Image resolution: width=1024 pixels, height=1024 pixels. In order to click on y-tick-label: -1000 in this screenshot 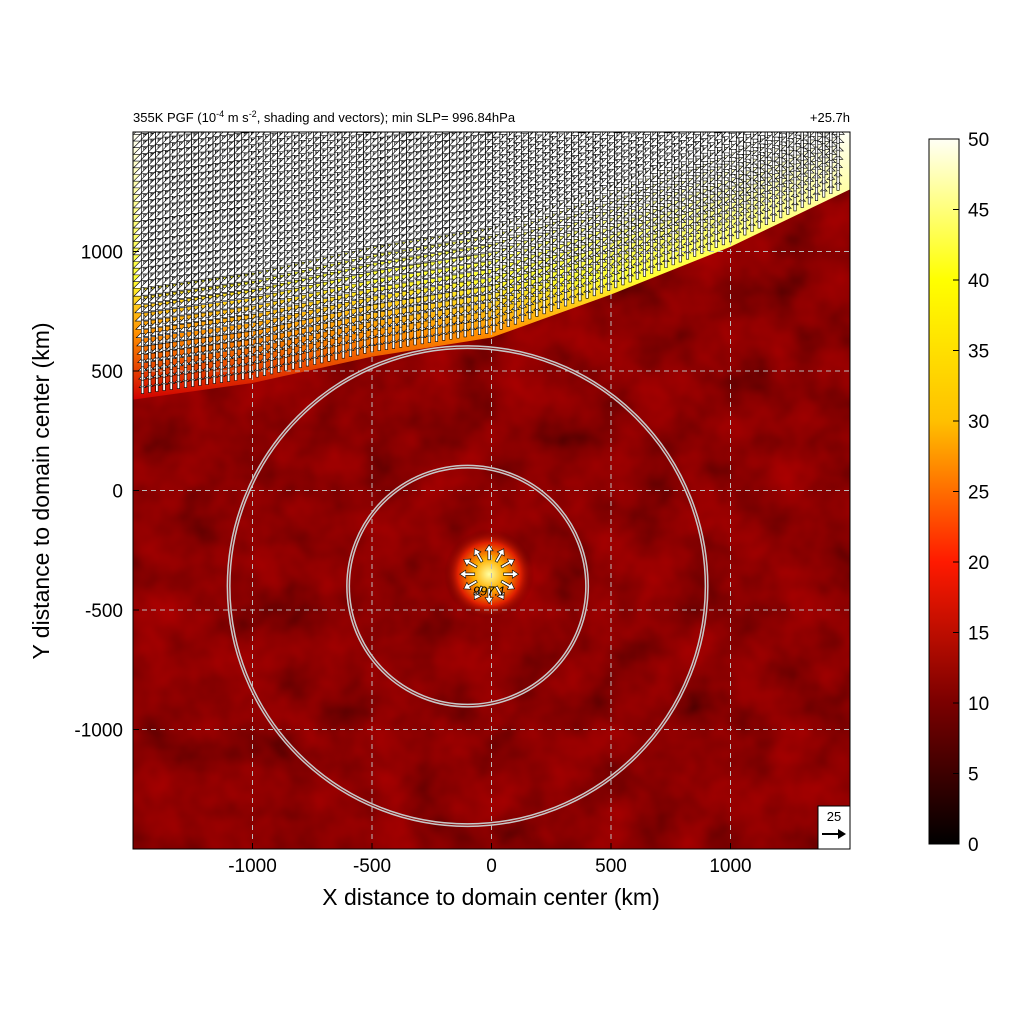, I will do `click(98, 731)`.